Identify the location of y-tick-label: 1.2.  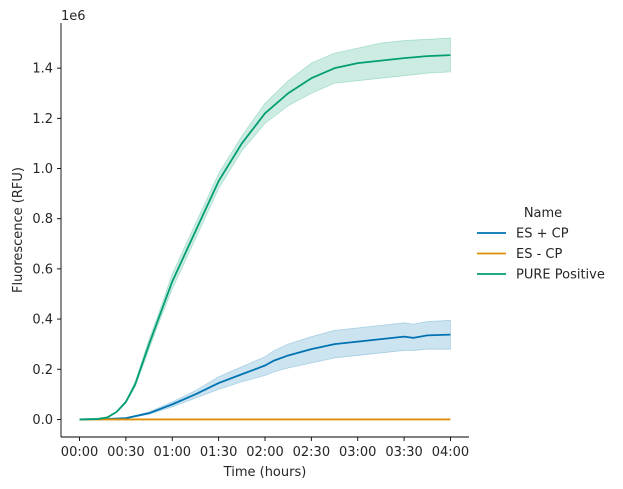
(42, 119).